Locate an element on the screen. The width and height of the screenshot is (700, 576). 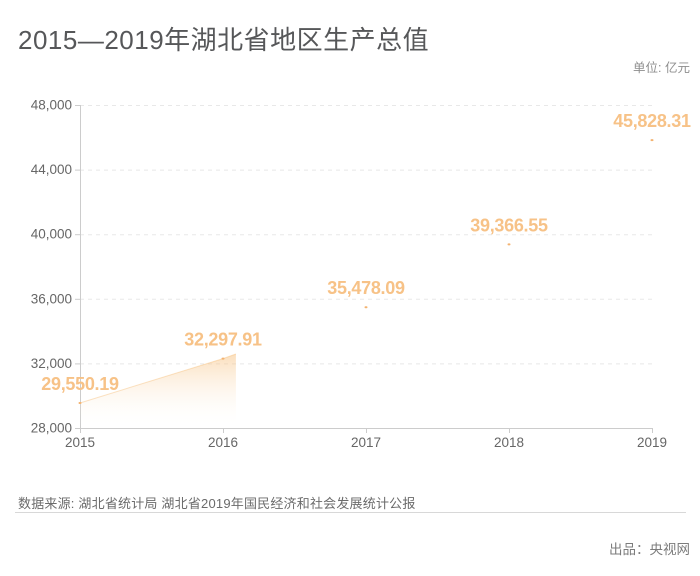
x-tick-label-2015: 2015 is located at coordinates (80, 442).